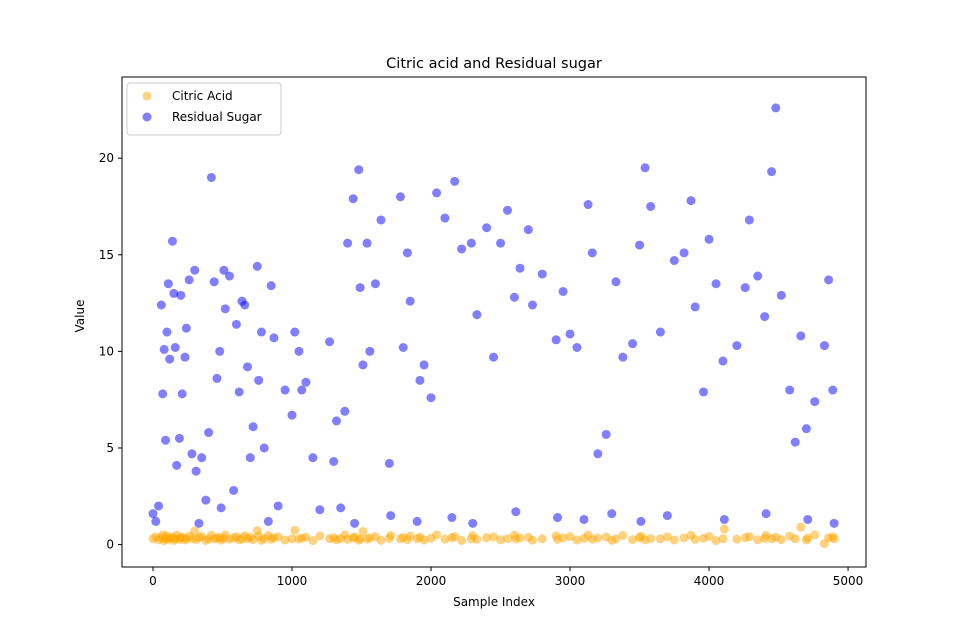  I want to click on x-tick-label: 1000, so click(292, 581).